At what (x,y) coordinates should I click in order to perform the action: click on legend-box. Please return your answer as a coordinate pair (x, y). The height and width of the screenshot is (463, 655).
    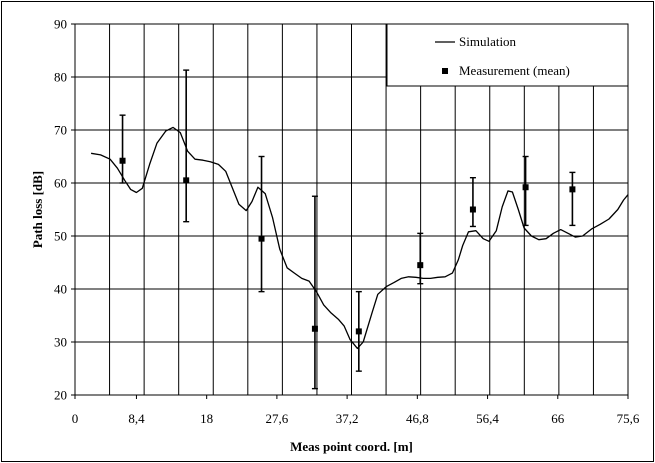
    Looking at the image, I should click on (507, 55).